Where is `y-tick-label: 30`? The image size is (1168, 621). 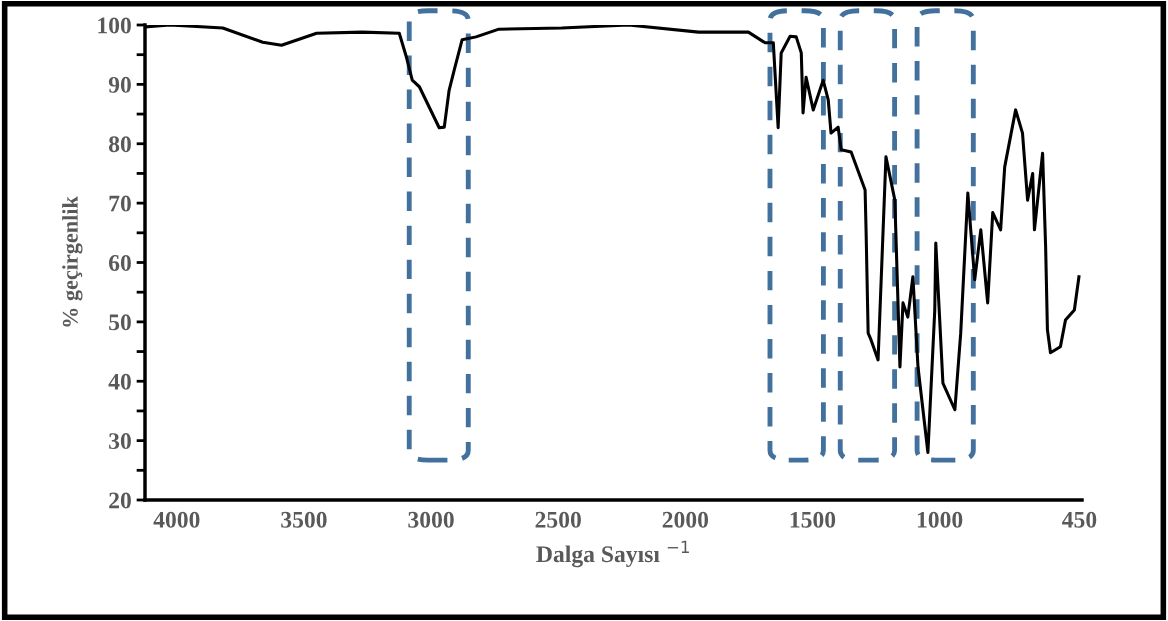
y-tick-label: 30 is located at coordinates (120, 441).